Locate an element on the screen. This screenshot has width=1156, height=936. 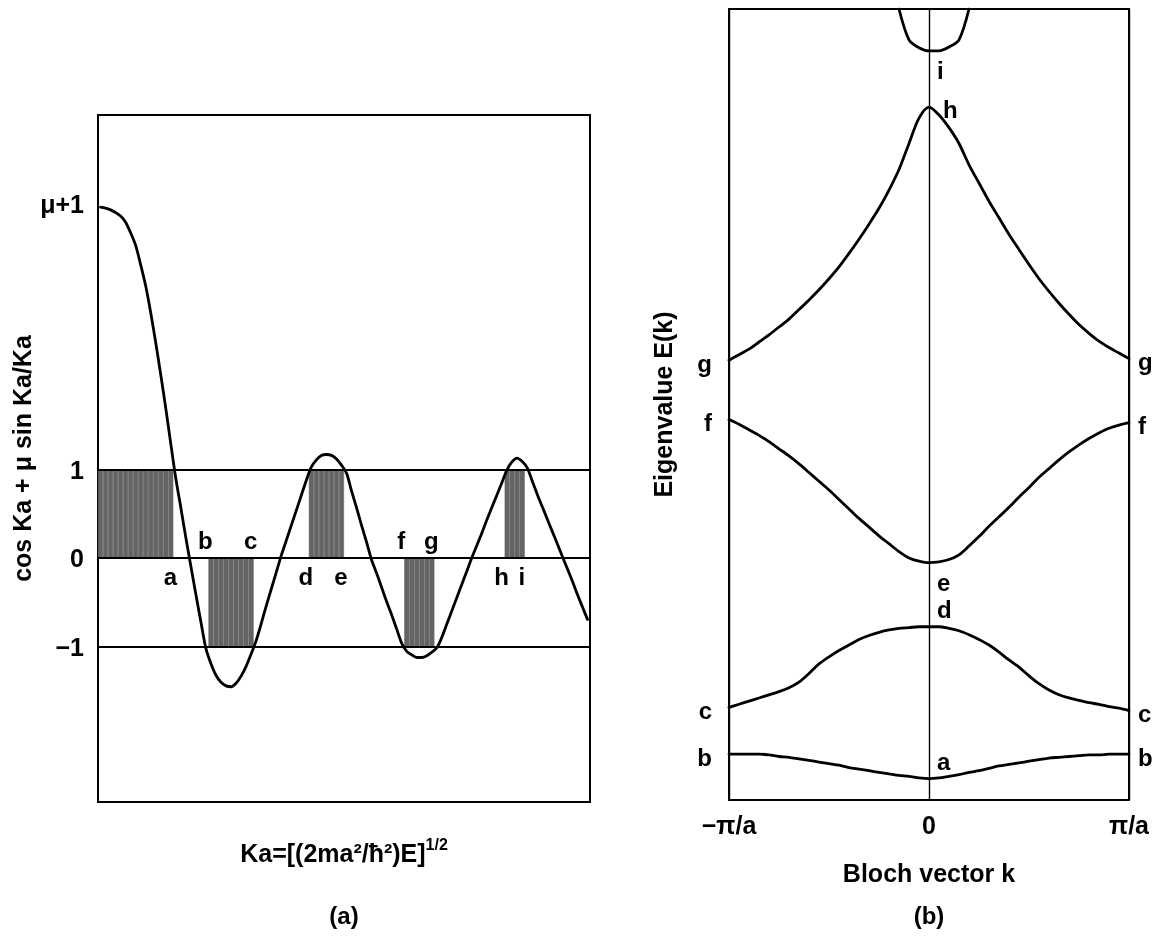
x-tick-label: −π/a is located at coordinates (729, 824).